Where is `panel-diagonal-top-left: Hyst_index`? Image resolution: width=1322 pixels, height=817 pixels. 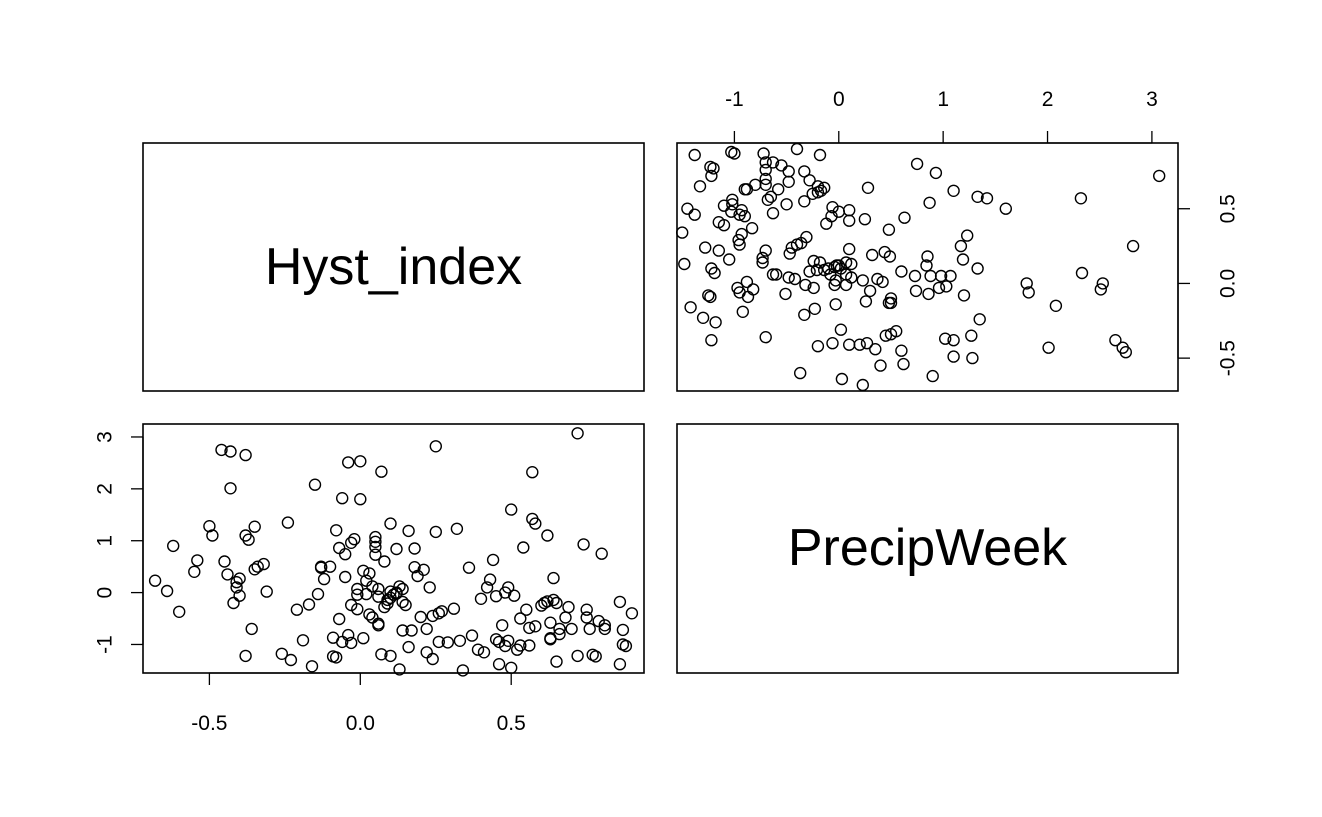
panel-diagonal-top-left: Hyst_index is located at coordinates (393, 267).